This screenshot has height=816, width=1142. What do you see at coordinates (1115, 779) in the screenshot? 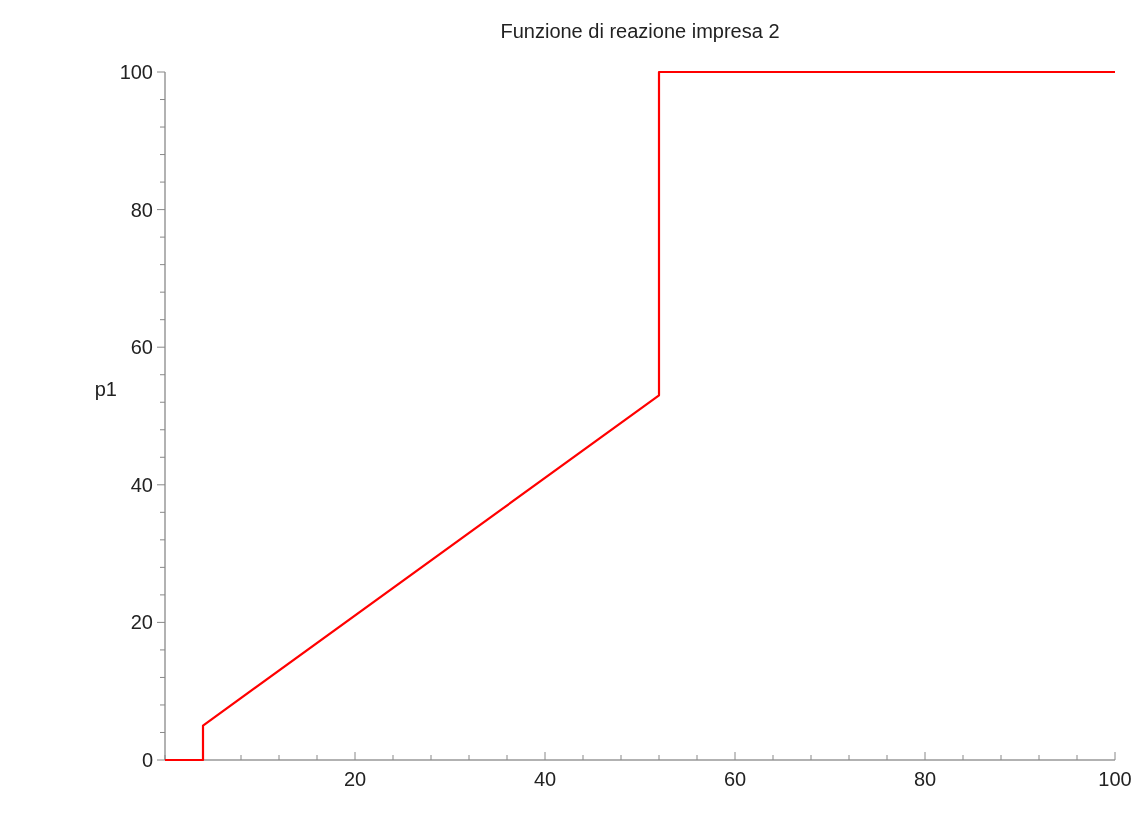
I see `x-tick-label: 100` at bounding box center [1115, 779].